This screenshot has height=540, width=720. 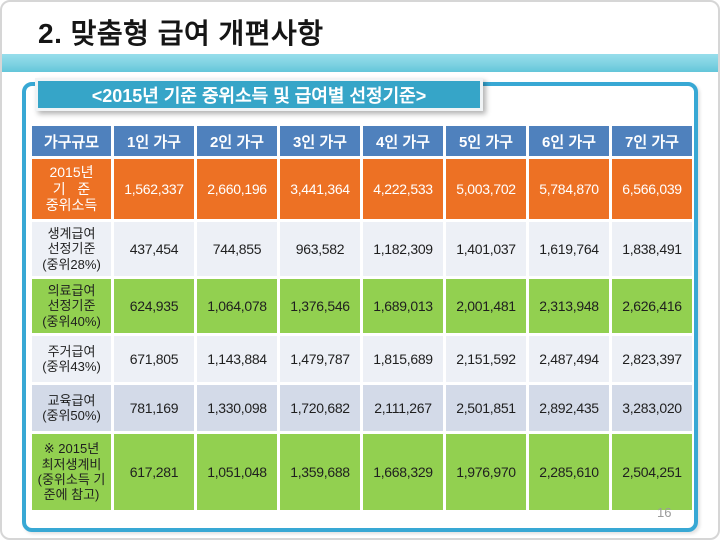 What do you see at coordinates (71, 359) in the screenshot?
I see `row-label-cell: 주거급여 (중위43%)` at bounding box center [71, 359].